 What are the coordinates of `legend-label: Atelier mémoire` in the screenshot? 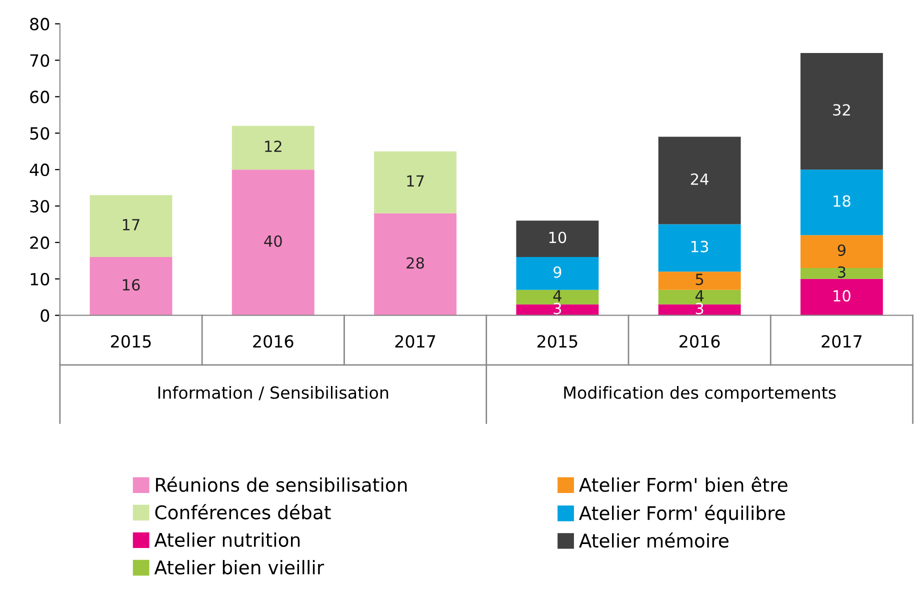 It's located at (653, 540).